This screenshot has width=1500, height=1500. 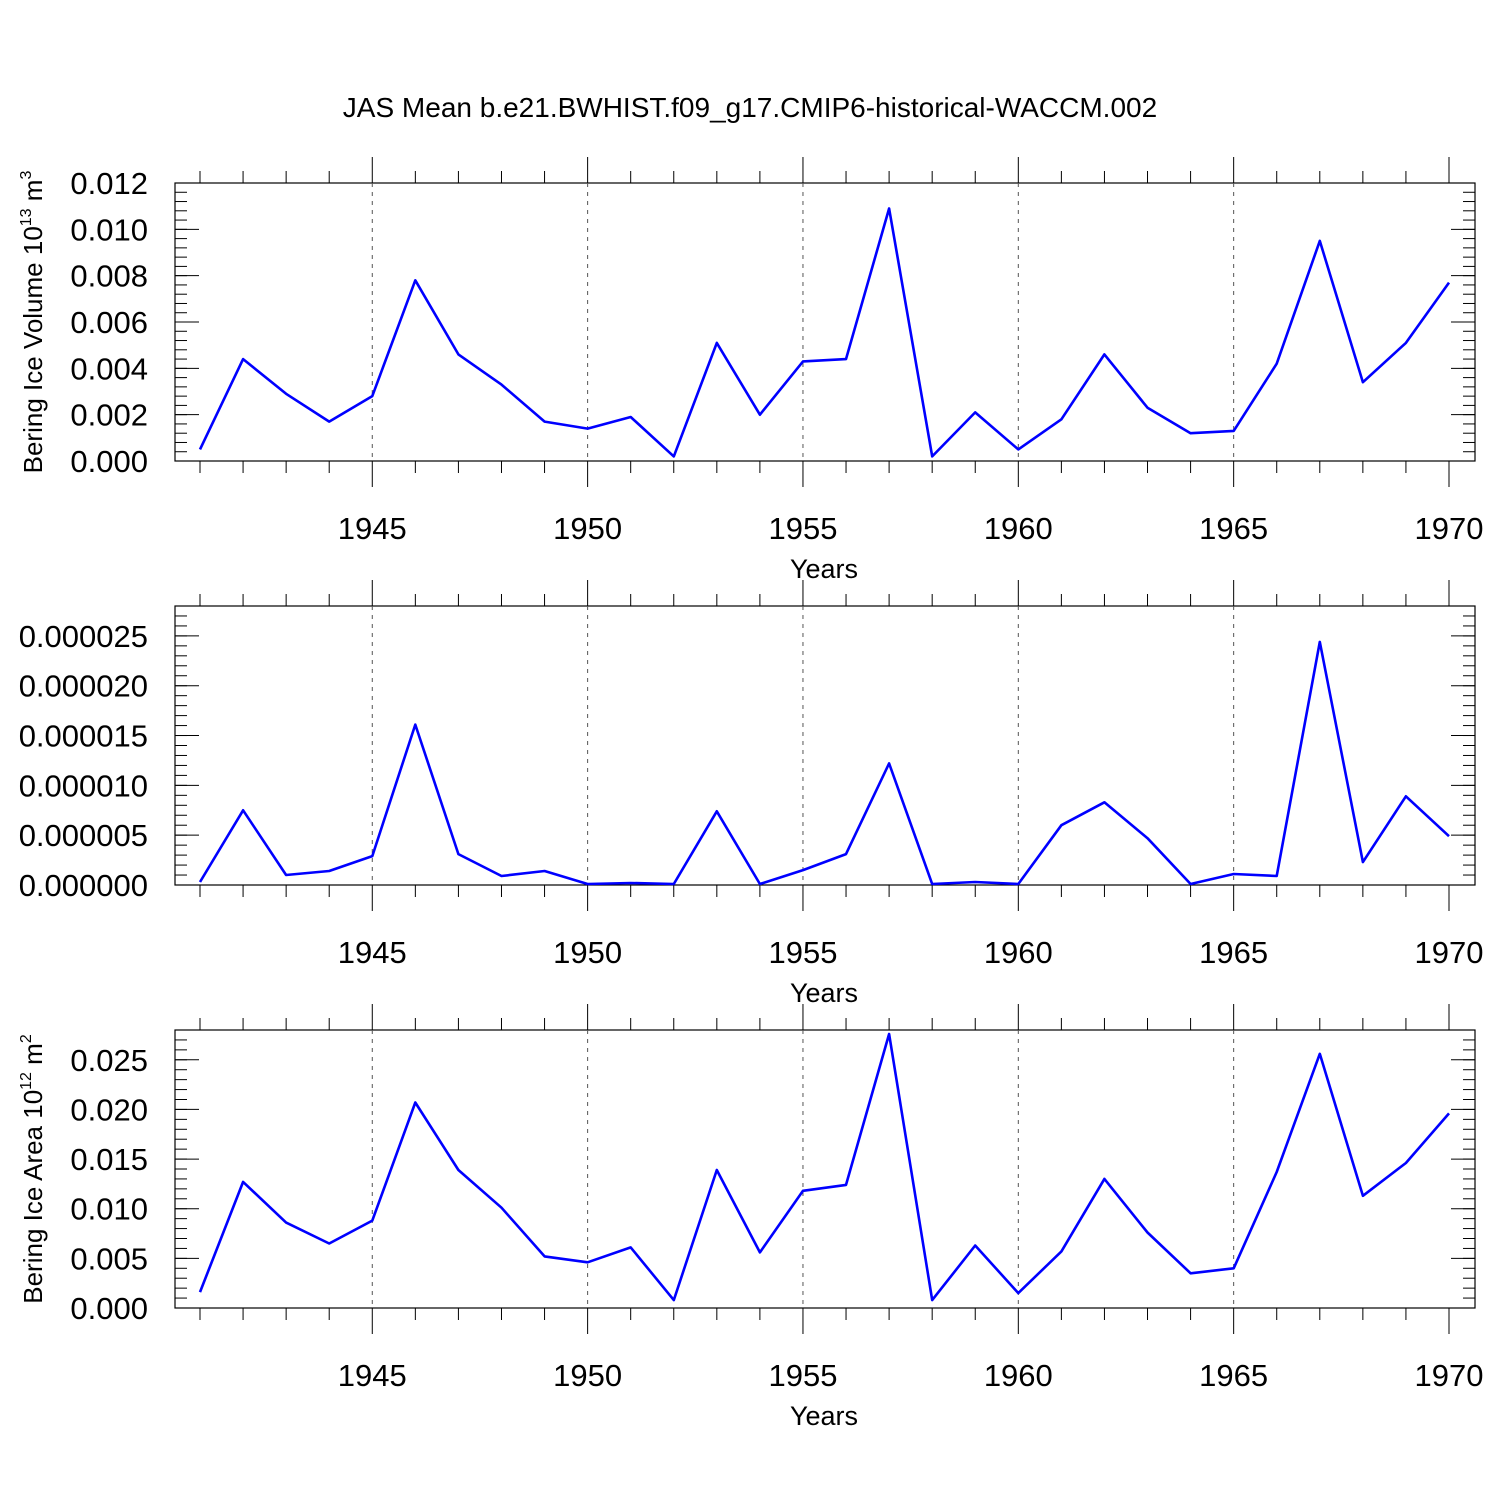 I want to click on y-axis-title-exponent: 12, so click(x=26, y=1081).